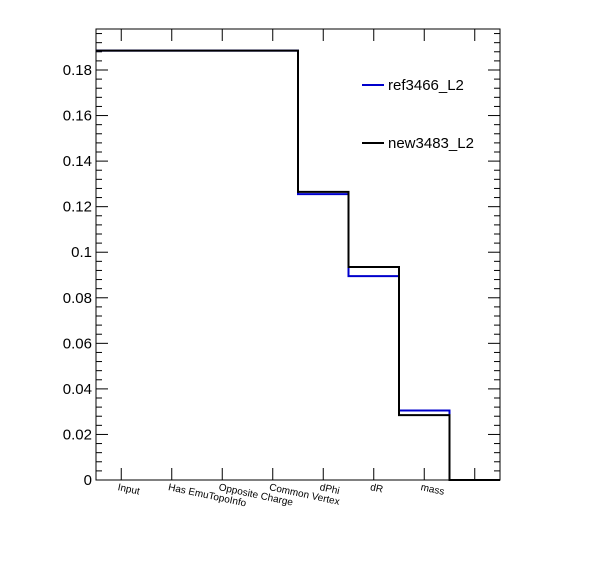 Image resolution: width=596 pixels, height=577 pixels. I want to click on y-tick-label: 0, so click(88, 480).